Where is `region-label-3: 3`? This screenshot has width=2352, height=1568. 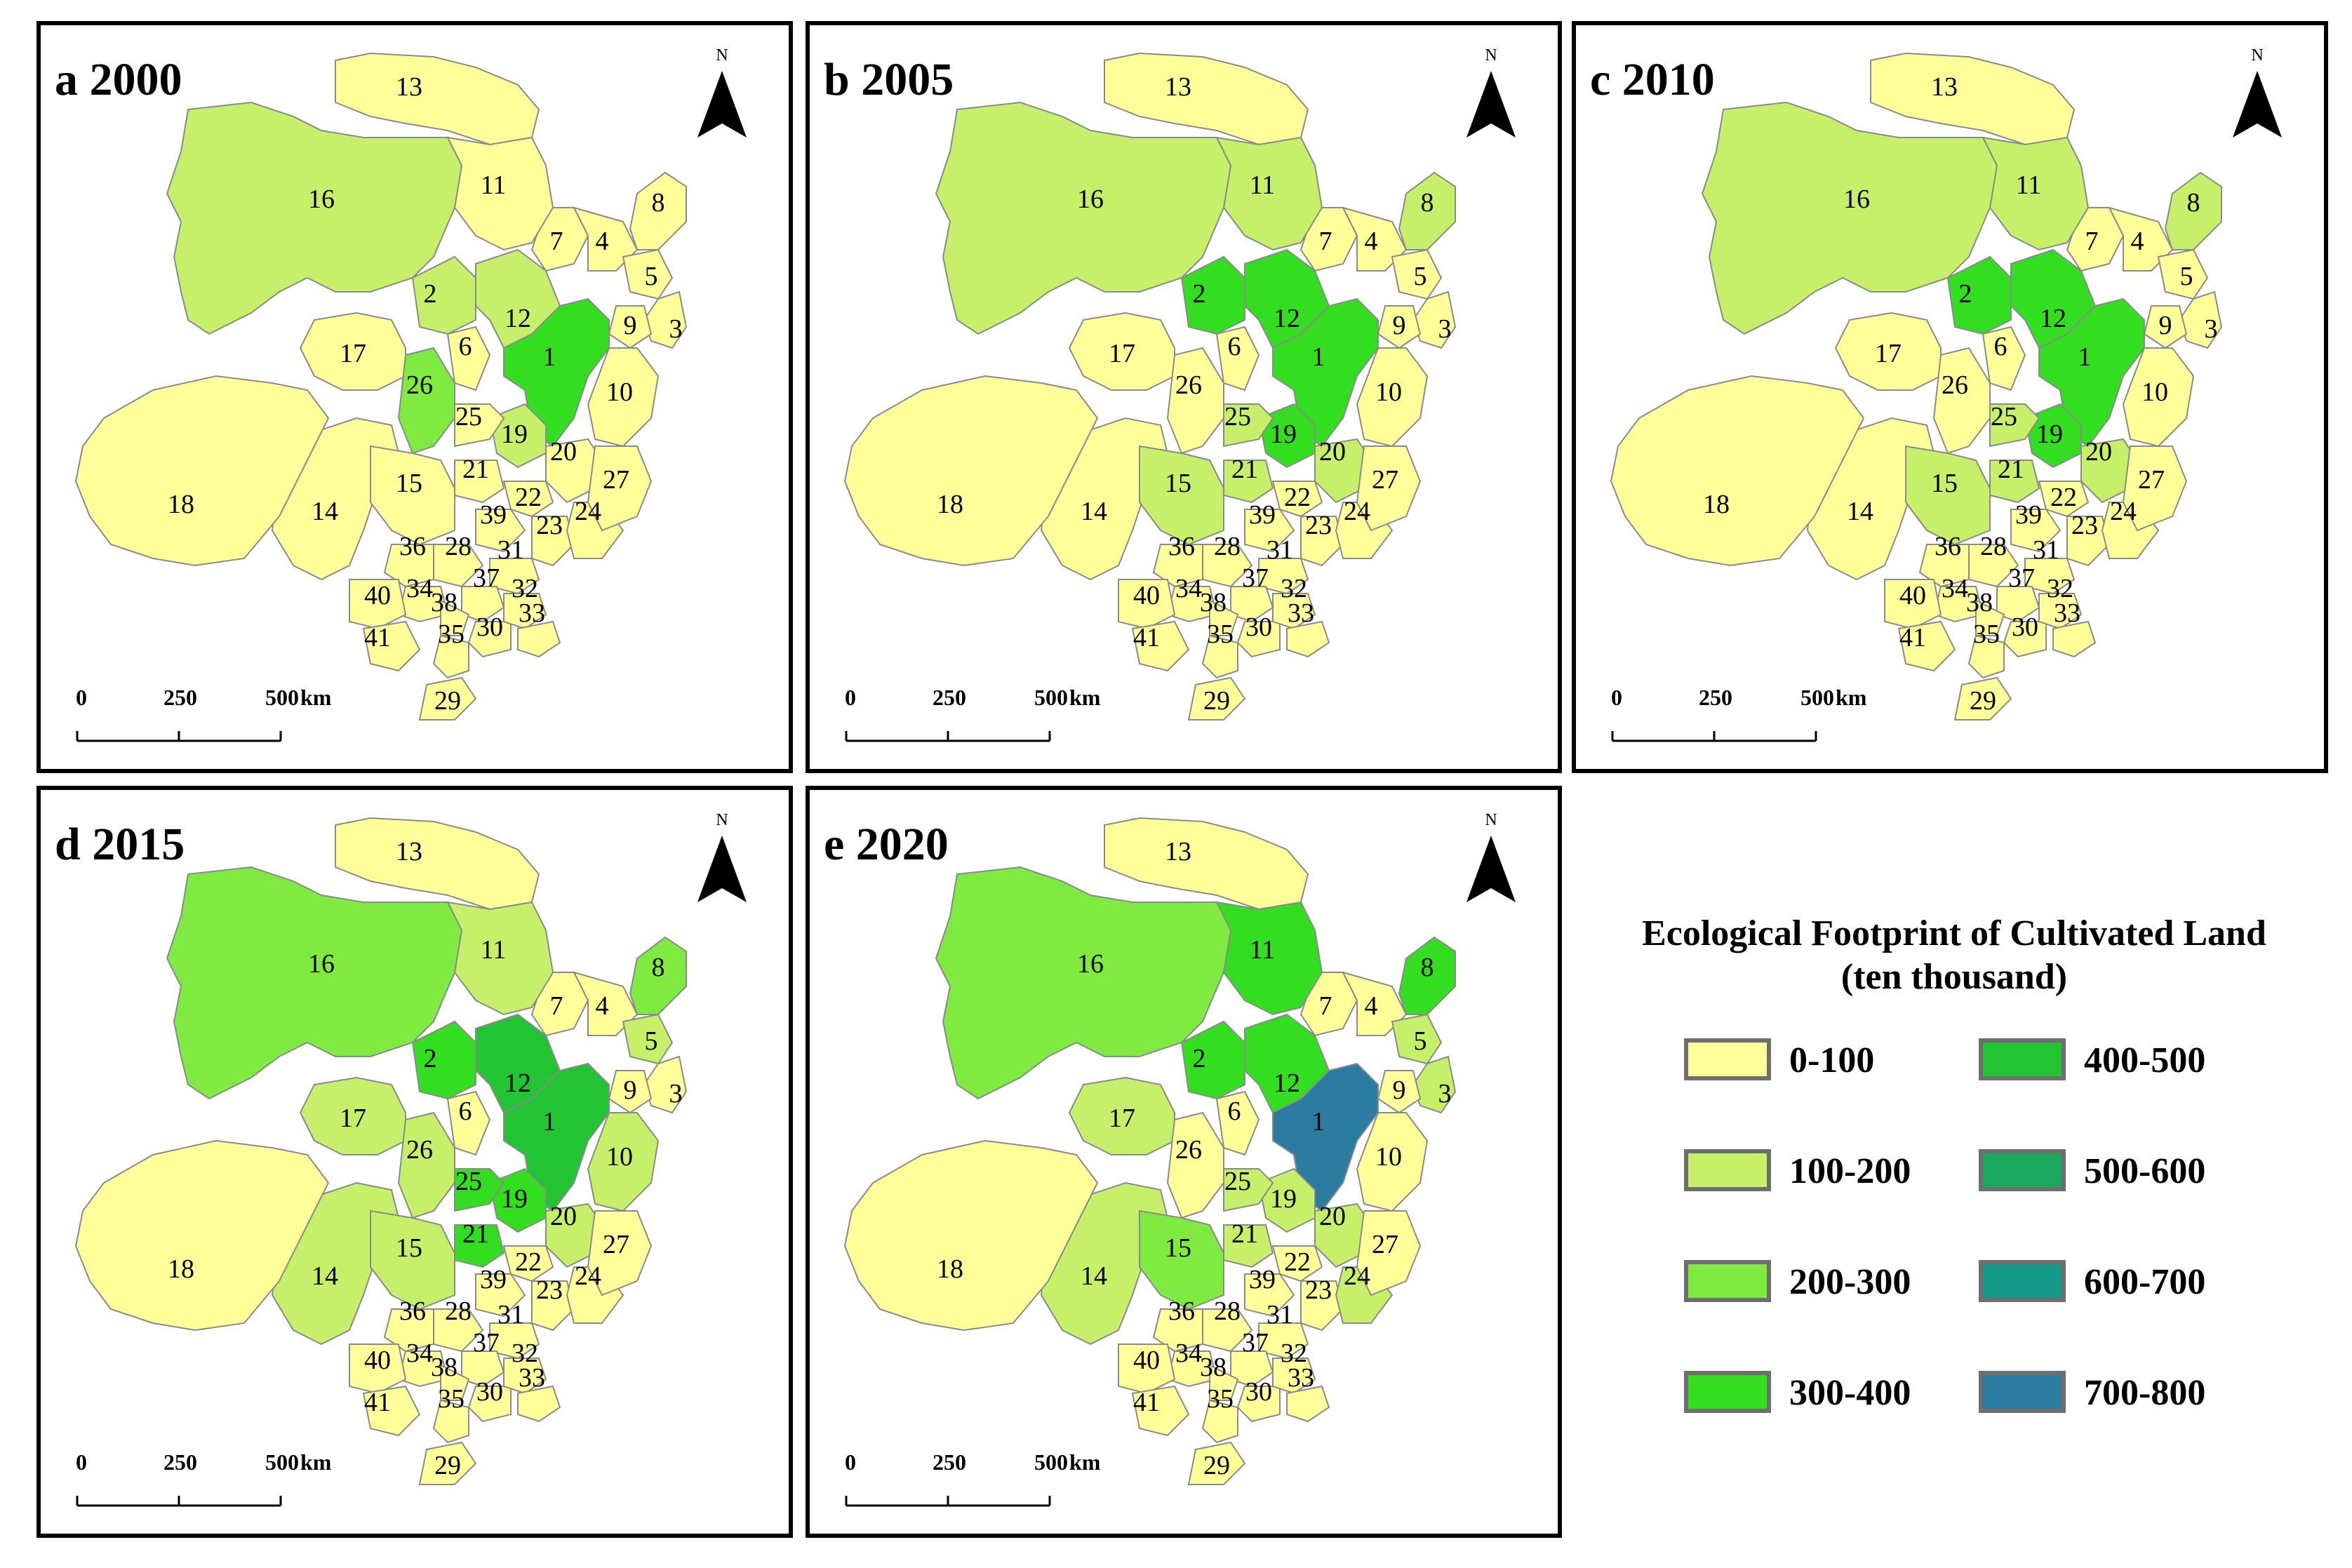
region-label-3: 3 is located at coordinates (676, 329).